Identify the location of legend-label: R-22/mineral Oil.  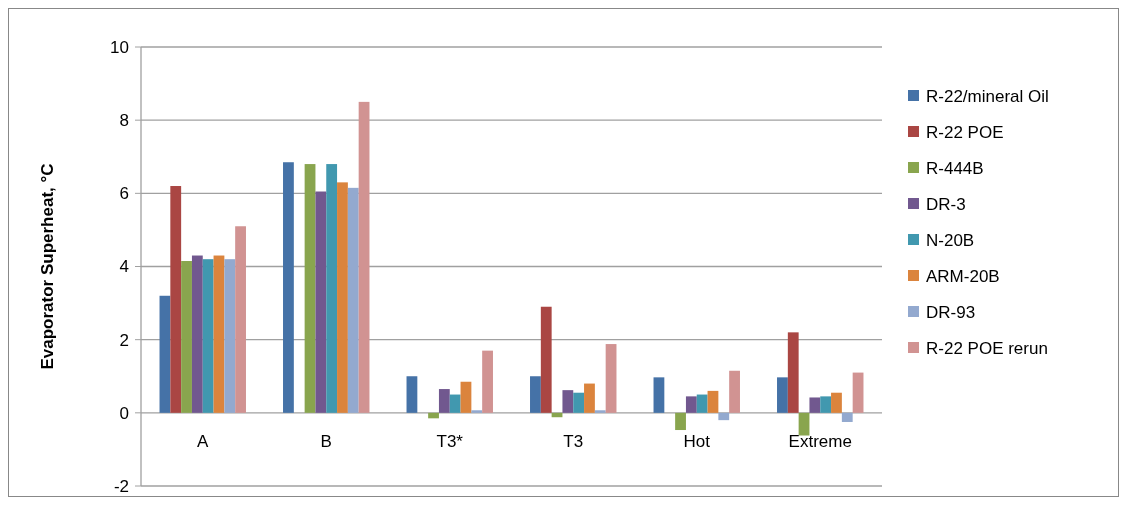
(987, 96).